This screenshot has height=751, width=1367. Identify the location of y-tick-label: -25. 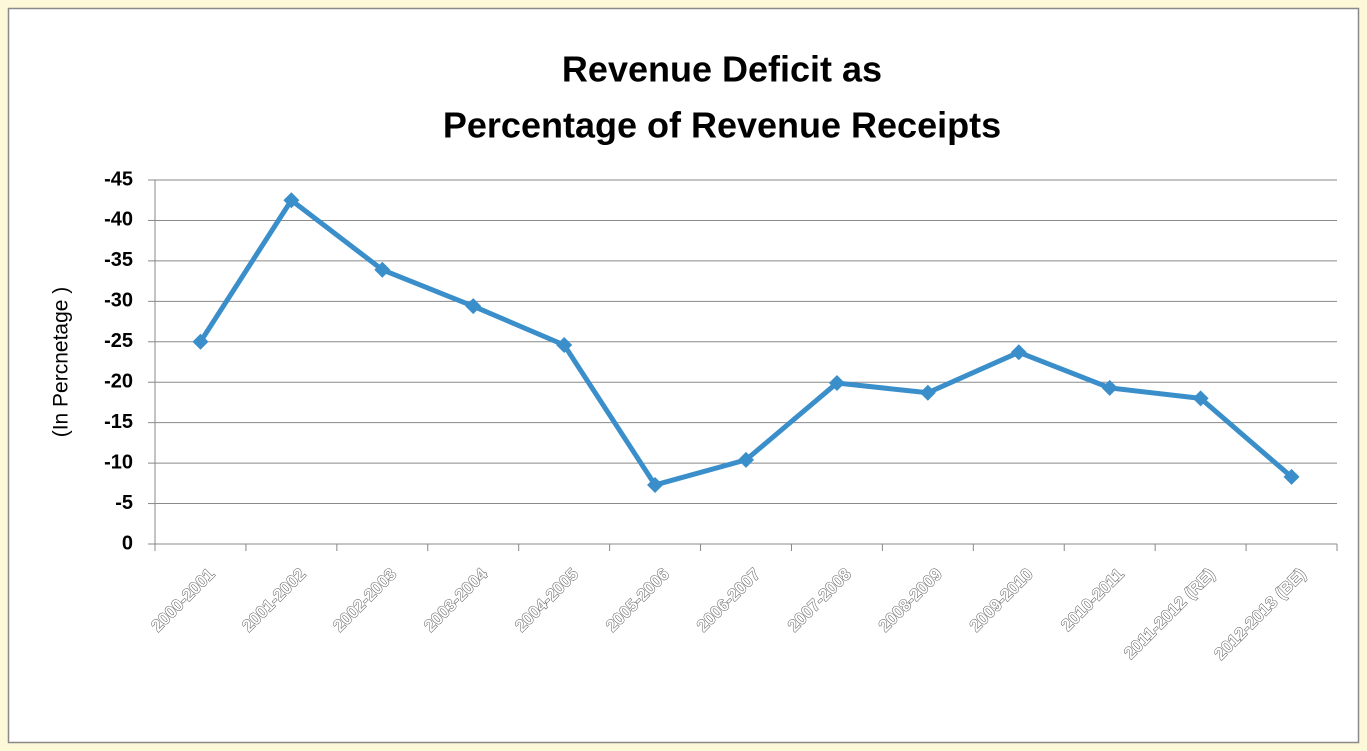
(118, 341).